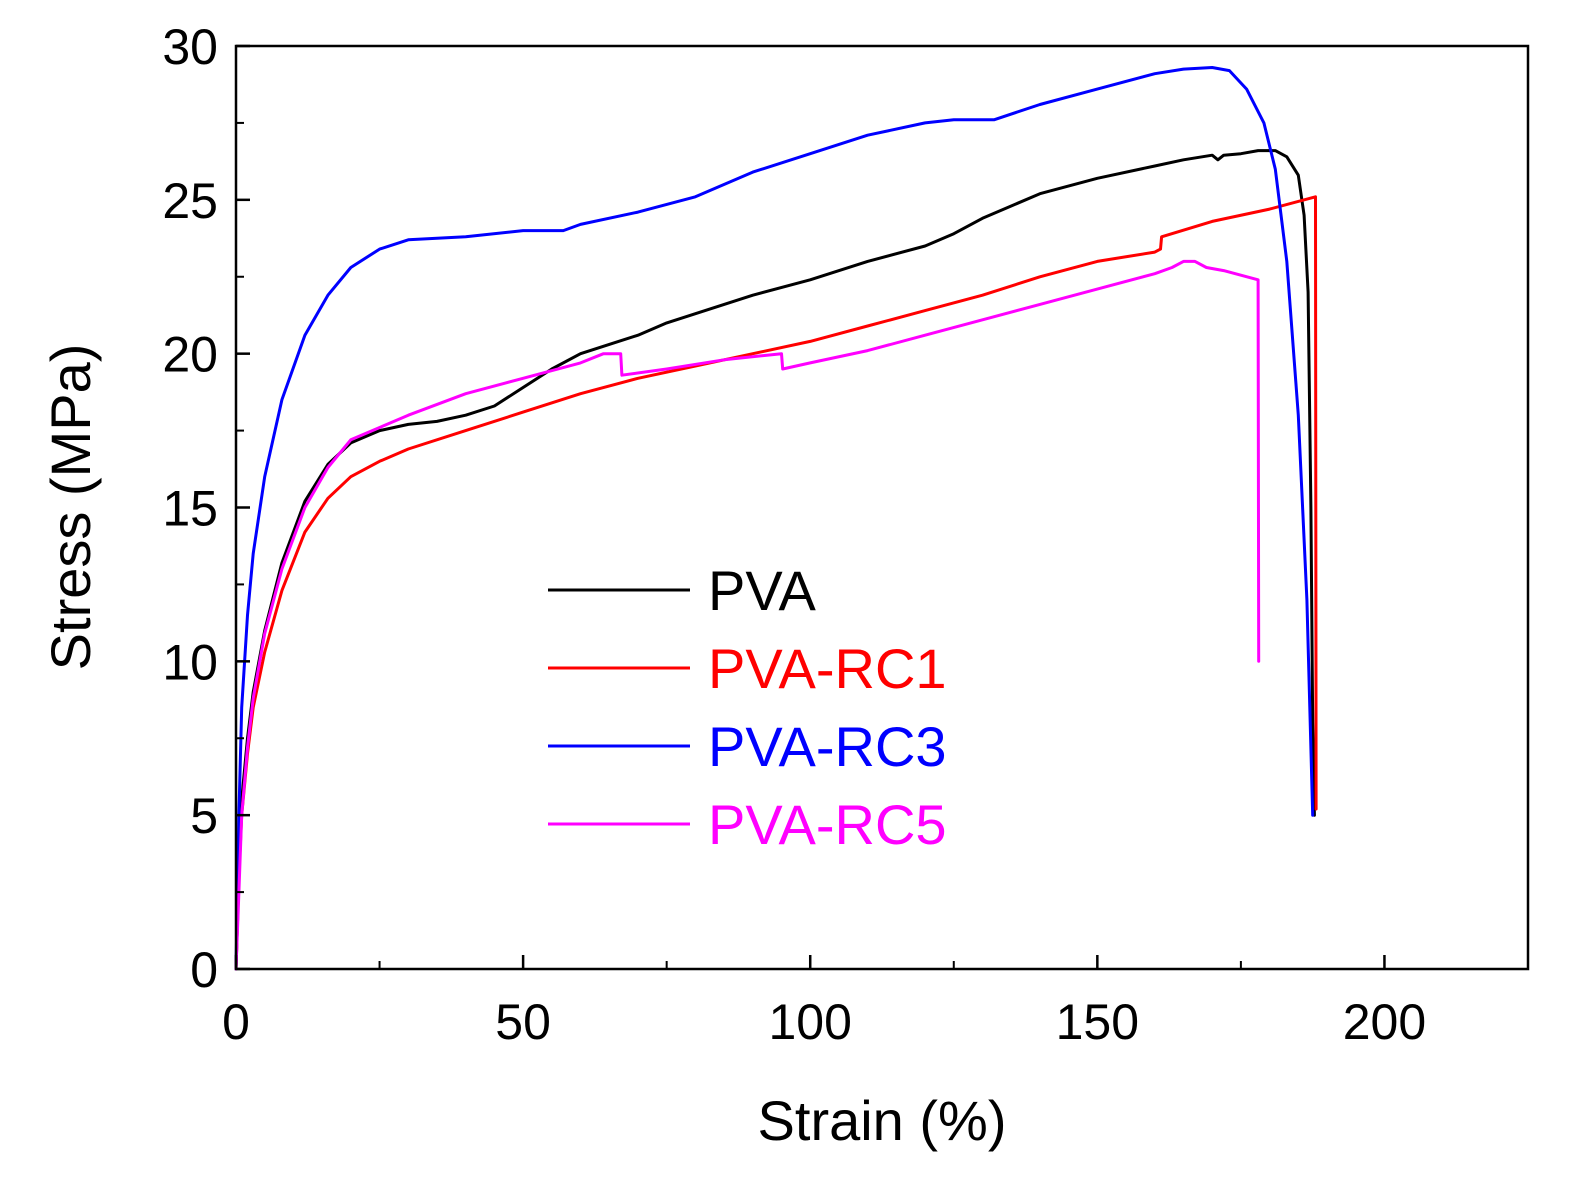  I want to click on y-tick-label: 25, so click(190, 201).